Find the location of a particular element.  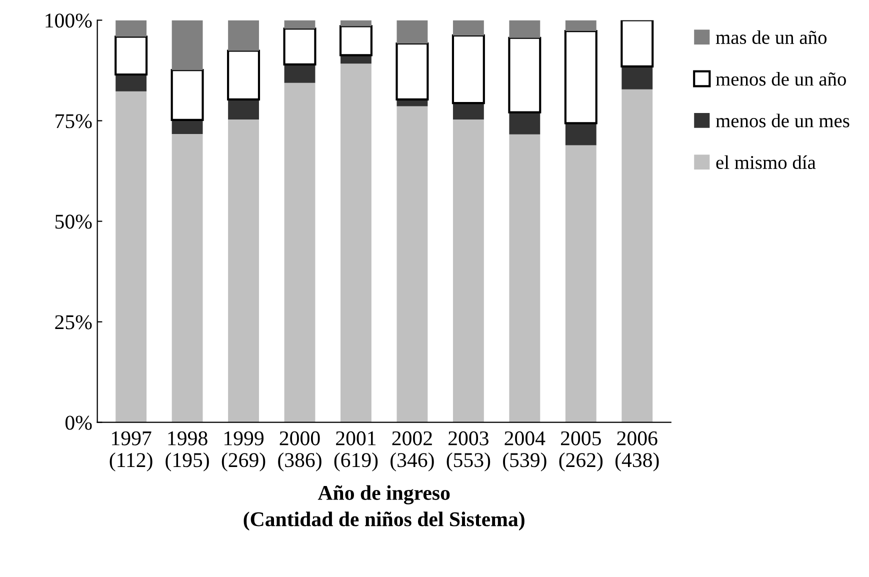

legend-label: menos de un mes is located at coordinates (783, 121).